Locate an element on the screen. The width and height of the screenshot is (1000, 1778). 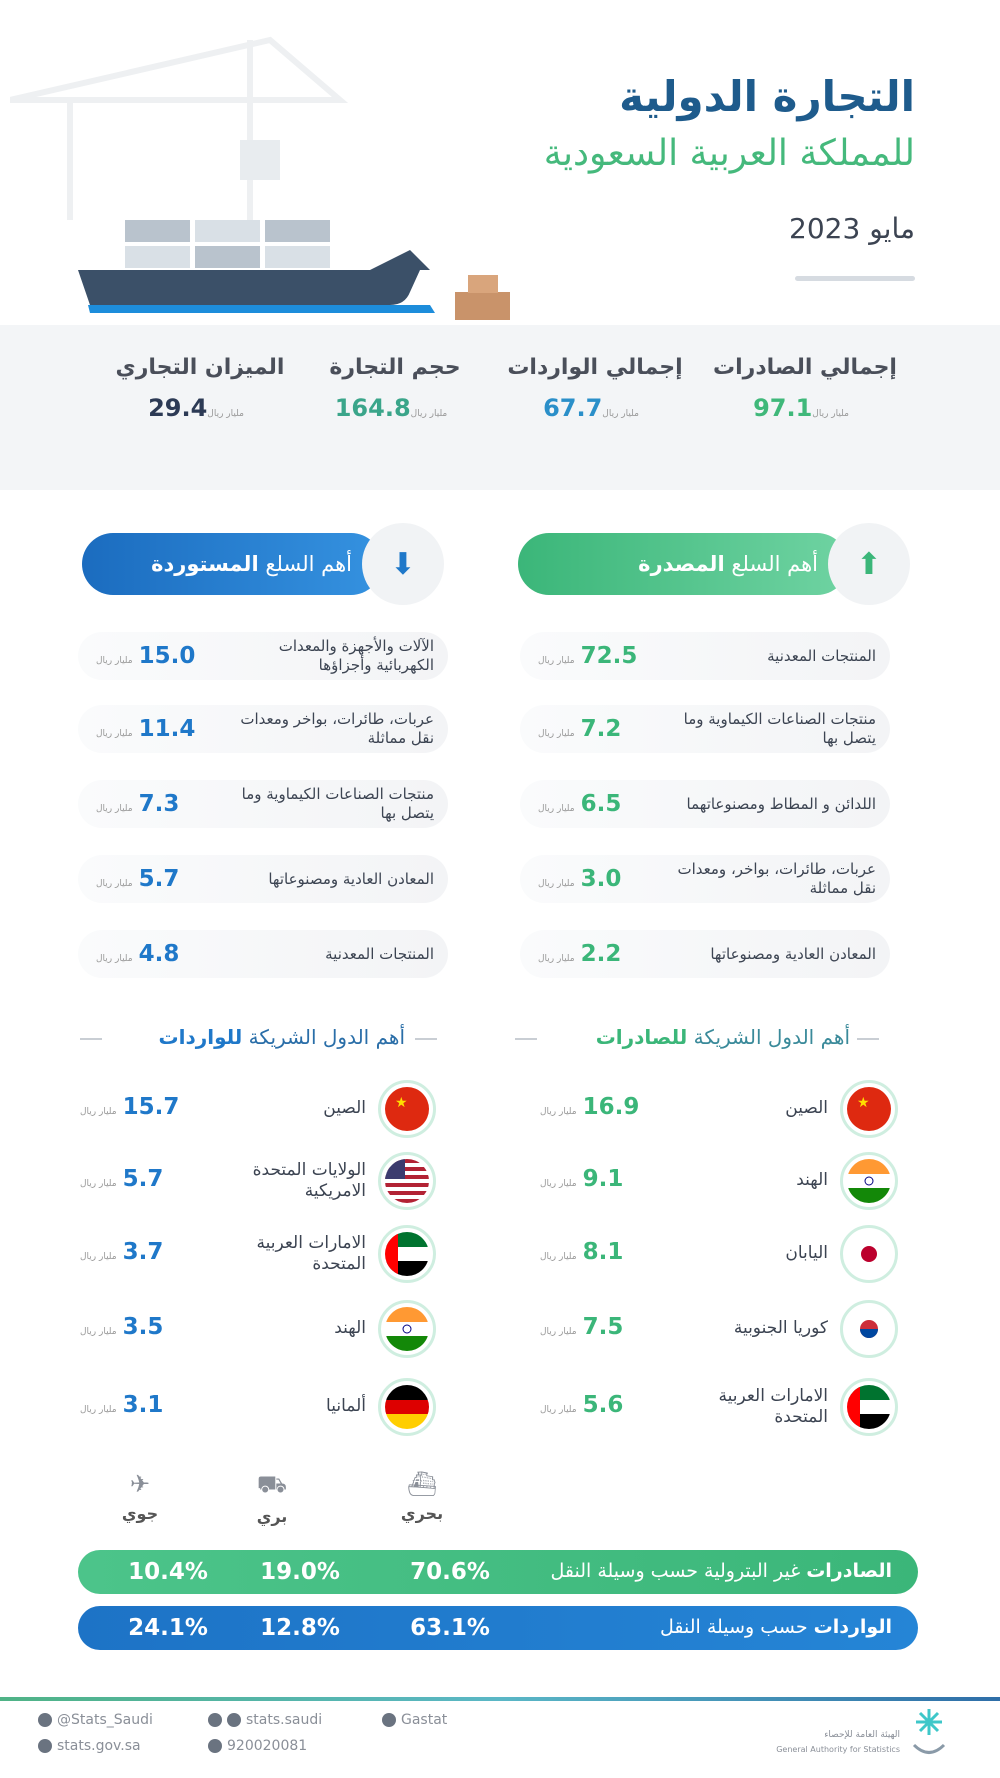
stat-value-wrap: مليار ريال164.8 is located at coordinates (395, 408).